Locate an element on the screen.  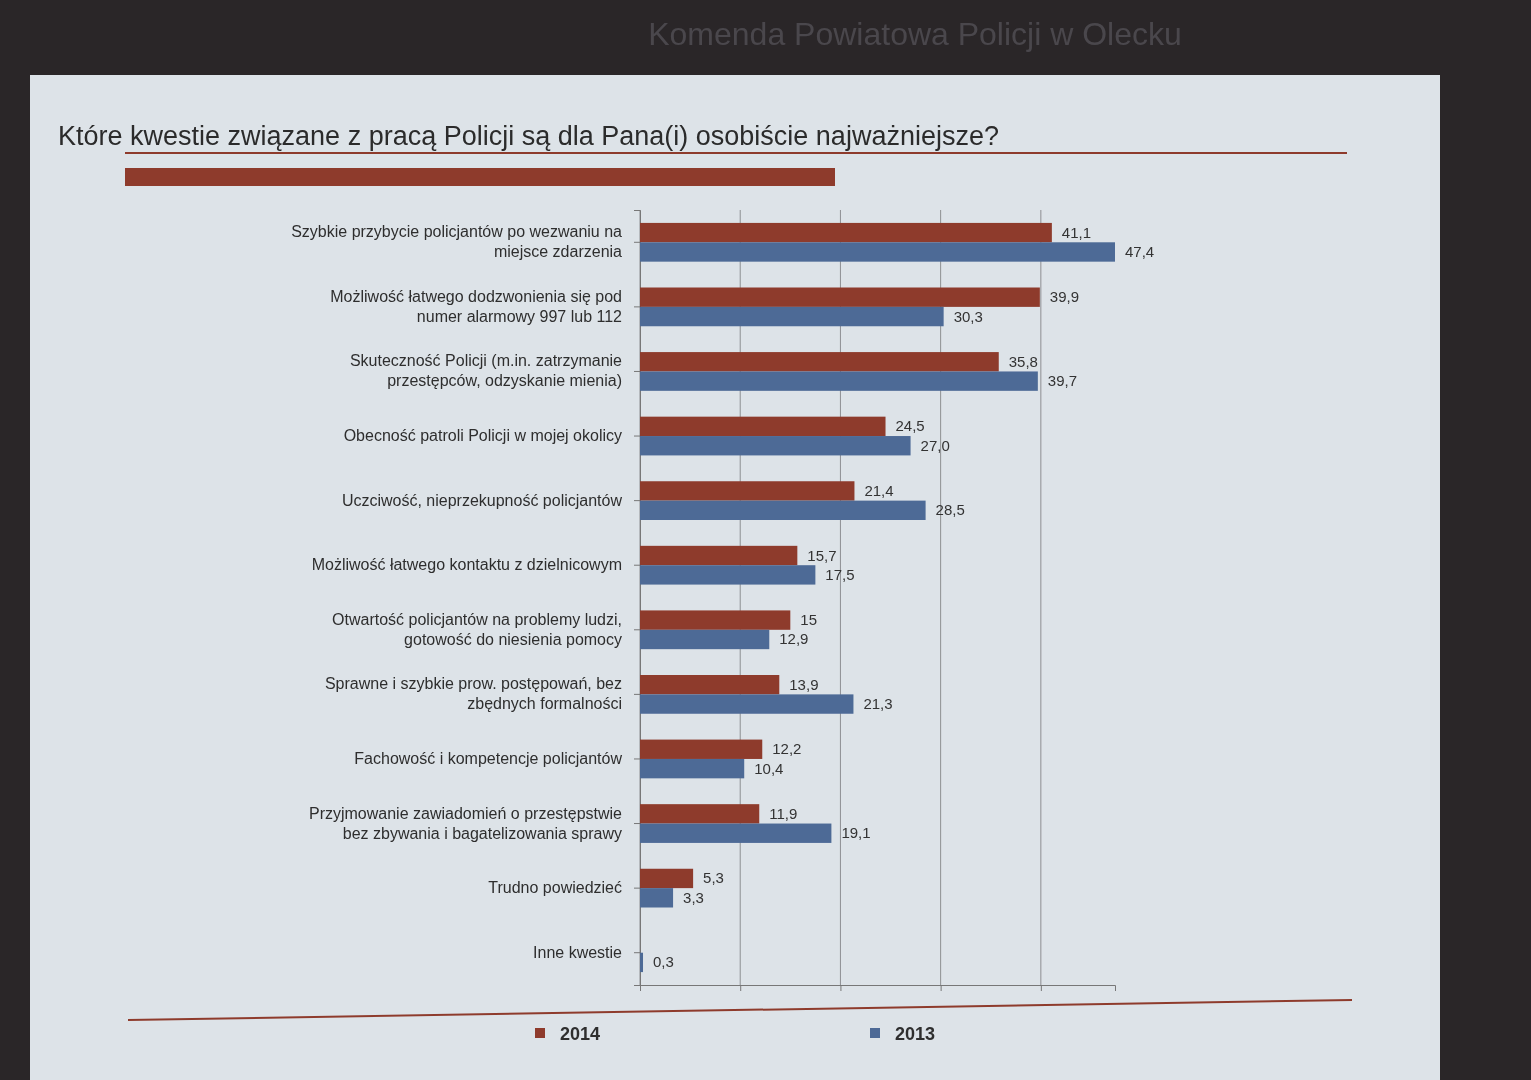
data-label: 3,3 is located at coordinates (693, 897).